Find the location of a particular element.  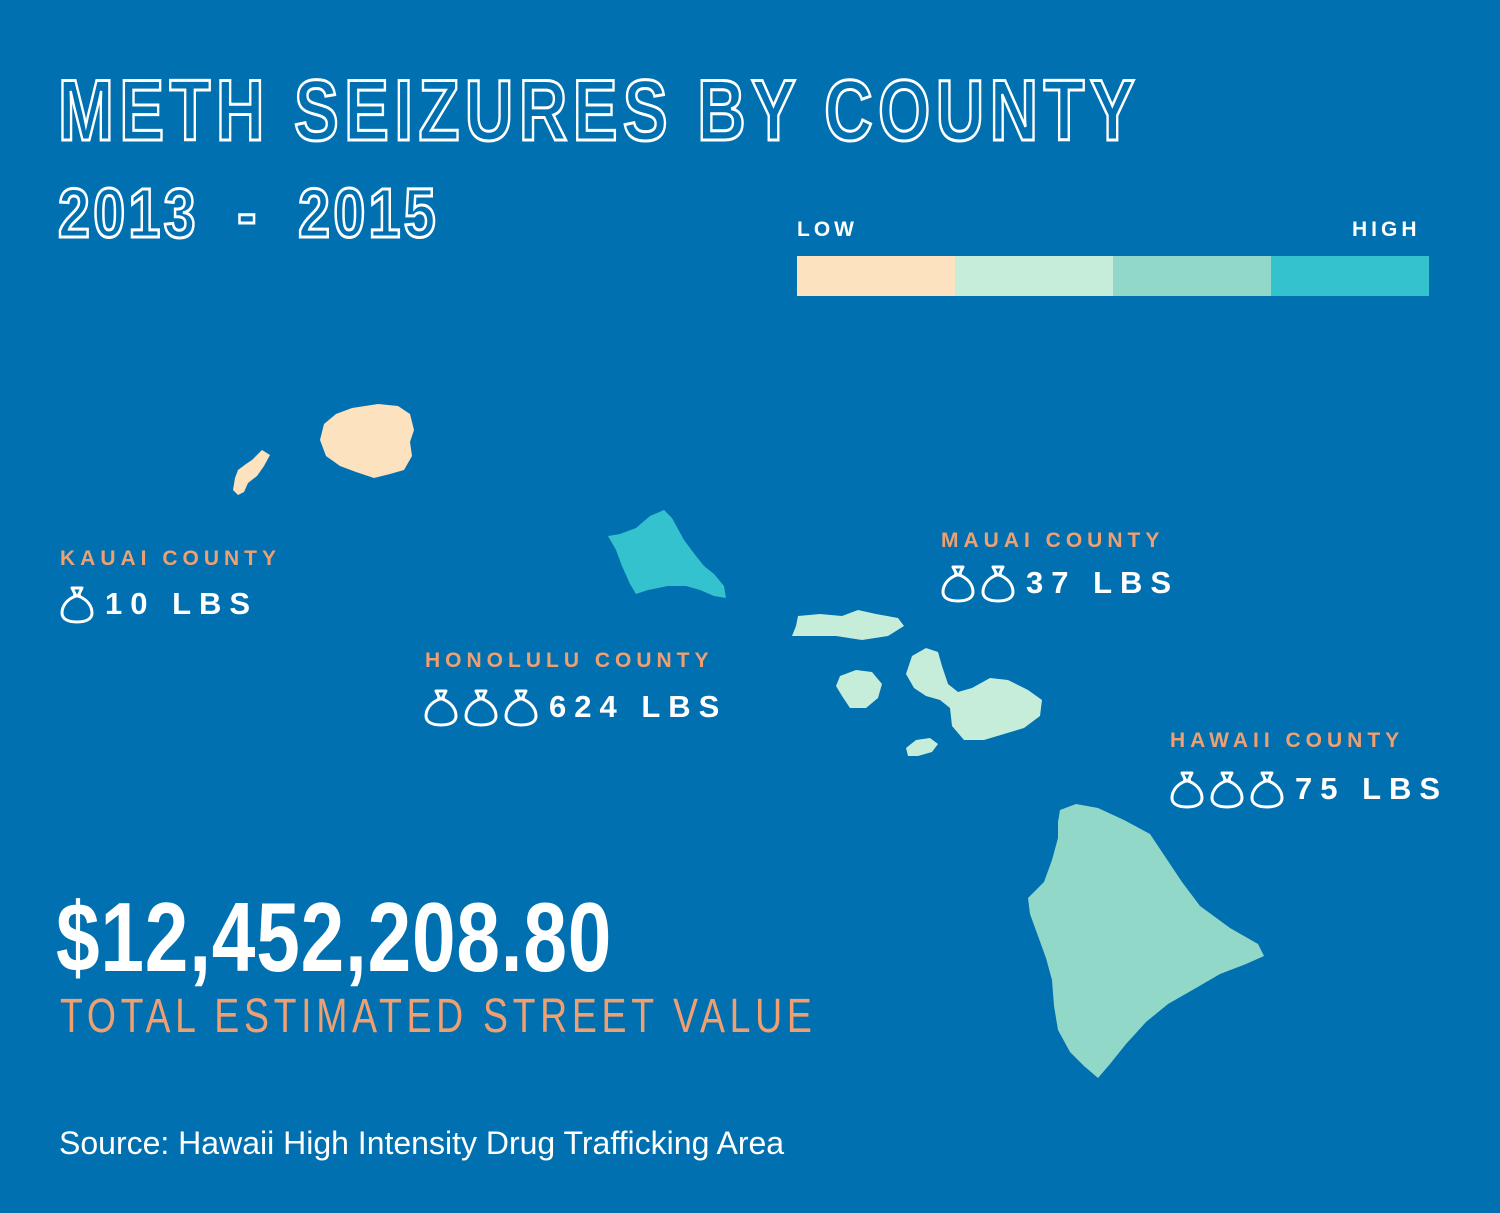

niihau-island is located at coordinates (251, 472).